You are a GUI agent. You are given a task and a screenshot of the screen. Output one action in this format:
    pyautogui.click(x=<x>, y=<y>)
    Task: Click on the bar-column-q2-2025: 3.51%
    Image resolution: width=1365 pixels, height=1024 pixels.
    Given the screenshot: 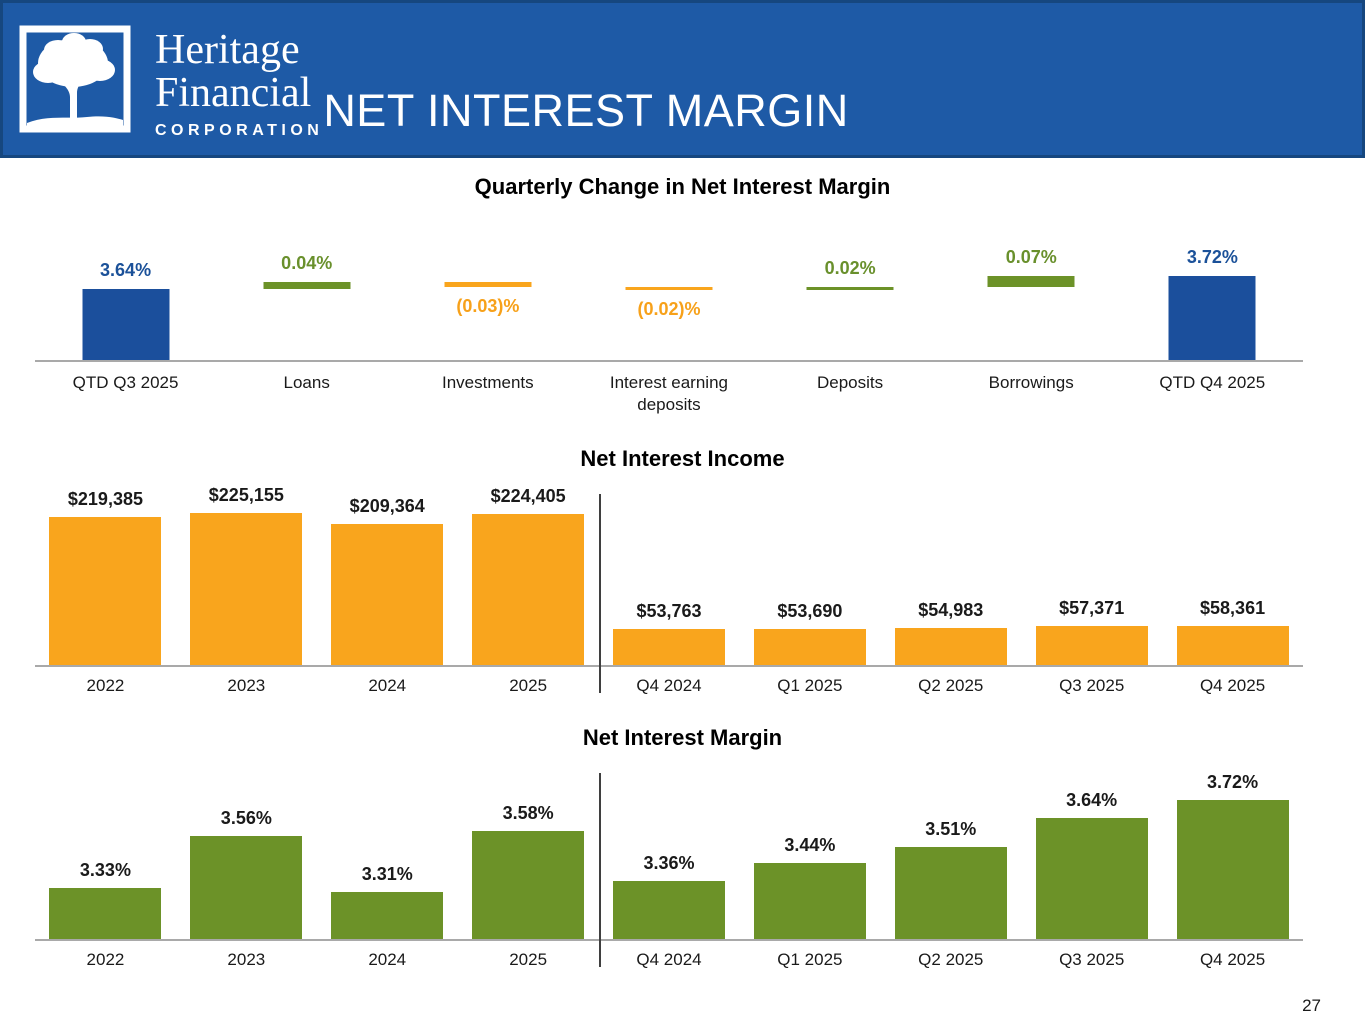 What is the action you would take?
    pyautogui.click(x=950, y=849)
    